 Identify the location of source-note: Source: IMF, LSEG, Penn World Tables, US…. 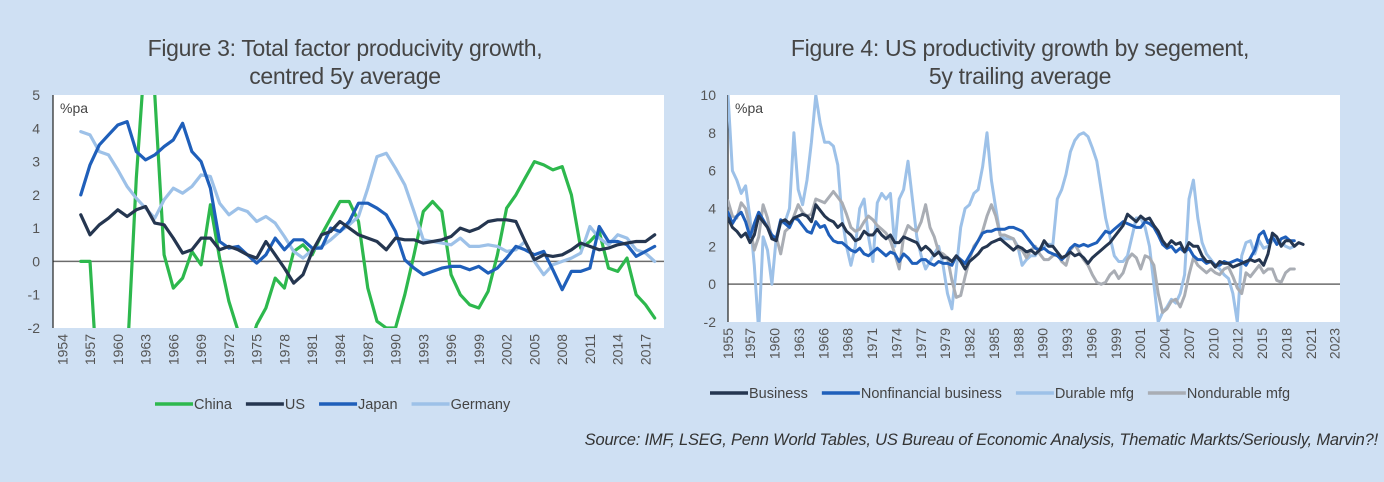
(981, 440).